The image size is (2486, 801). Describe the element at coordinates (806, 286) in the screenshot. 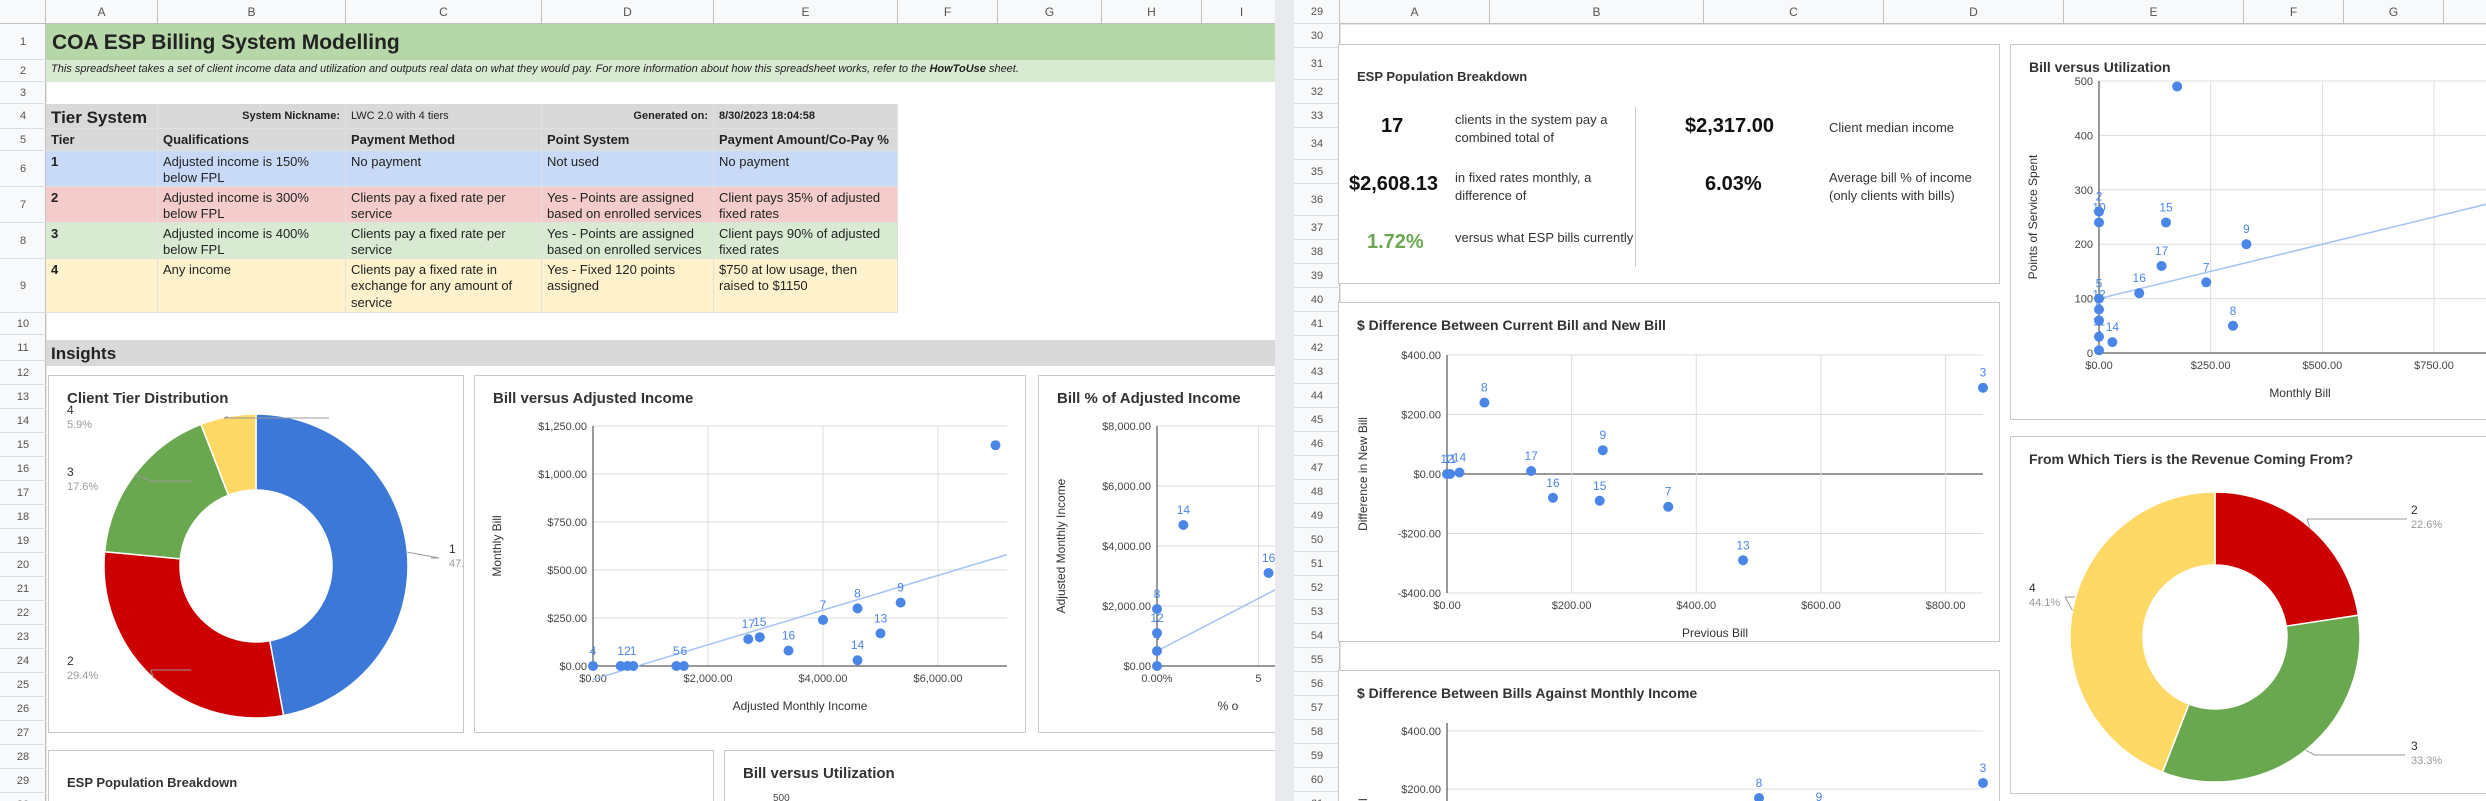

I see `tier-row-4-amount: $750 at low usage, then raised to $1150` at that location.